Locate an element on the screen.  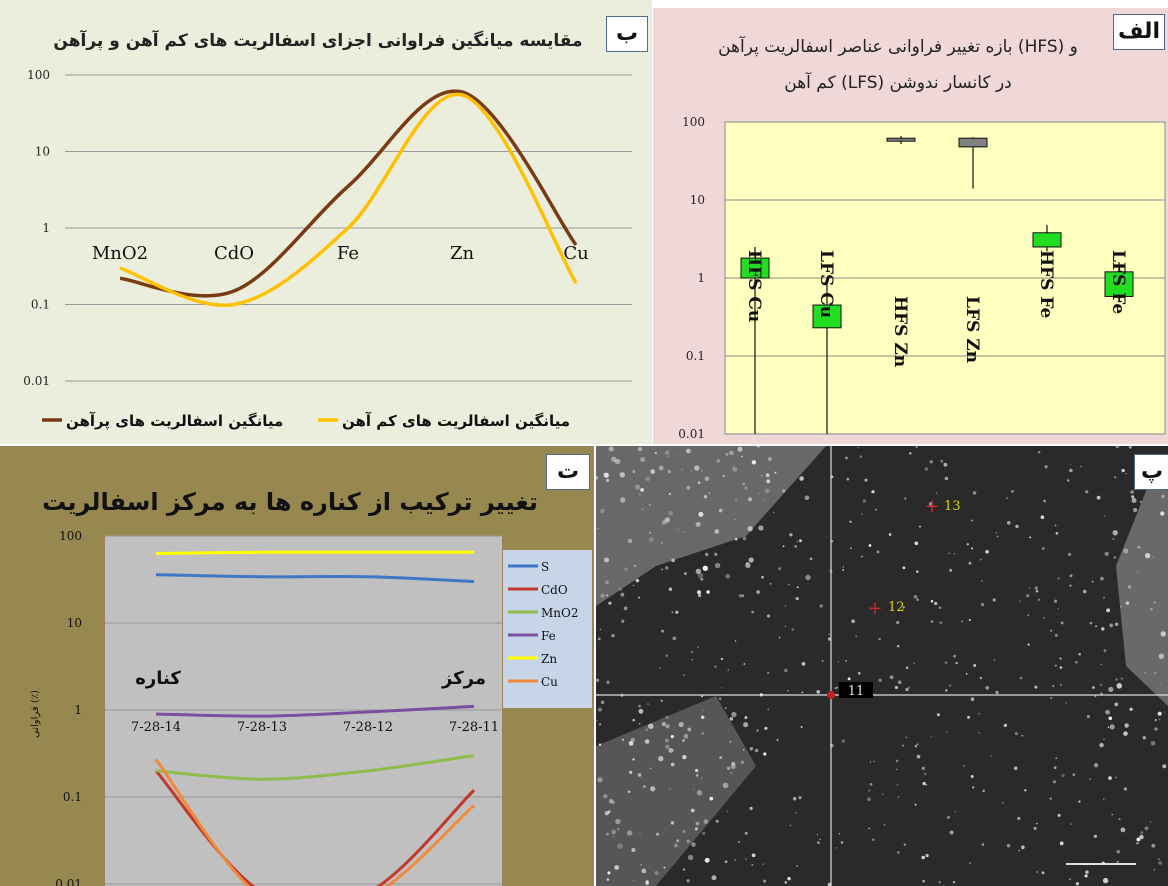
box-label: HFS Cu is located at coordinates (754, 286).